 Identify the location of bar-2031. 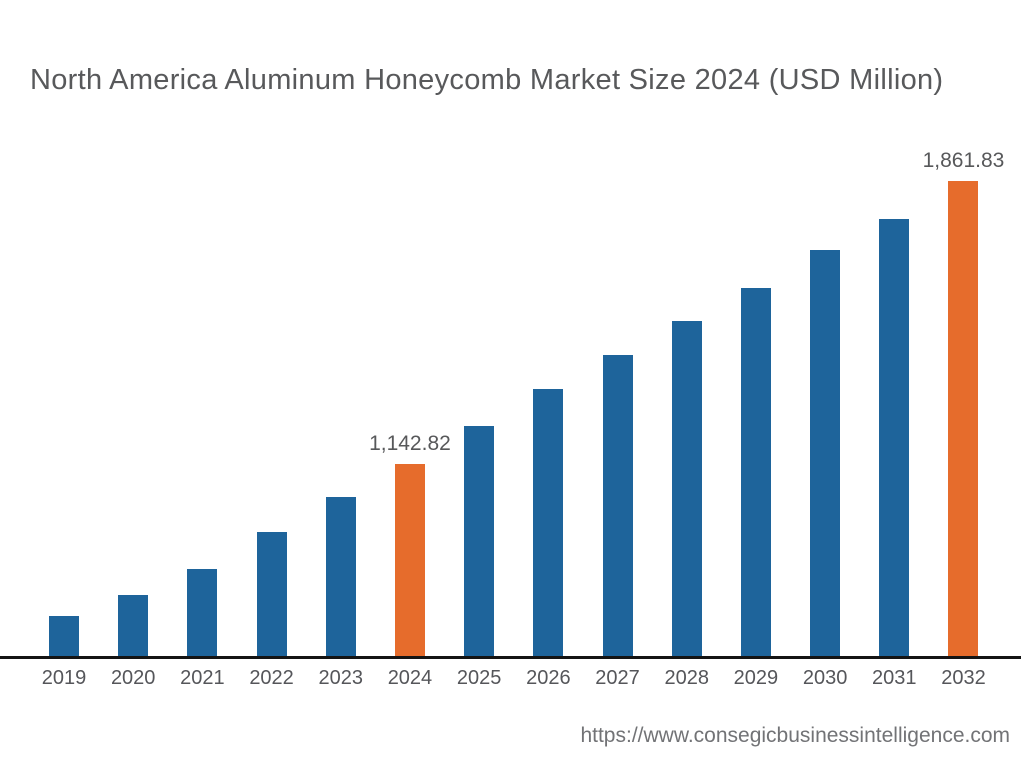
(894, 437).